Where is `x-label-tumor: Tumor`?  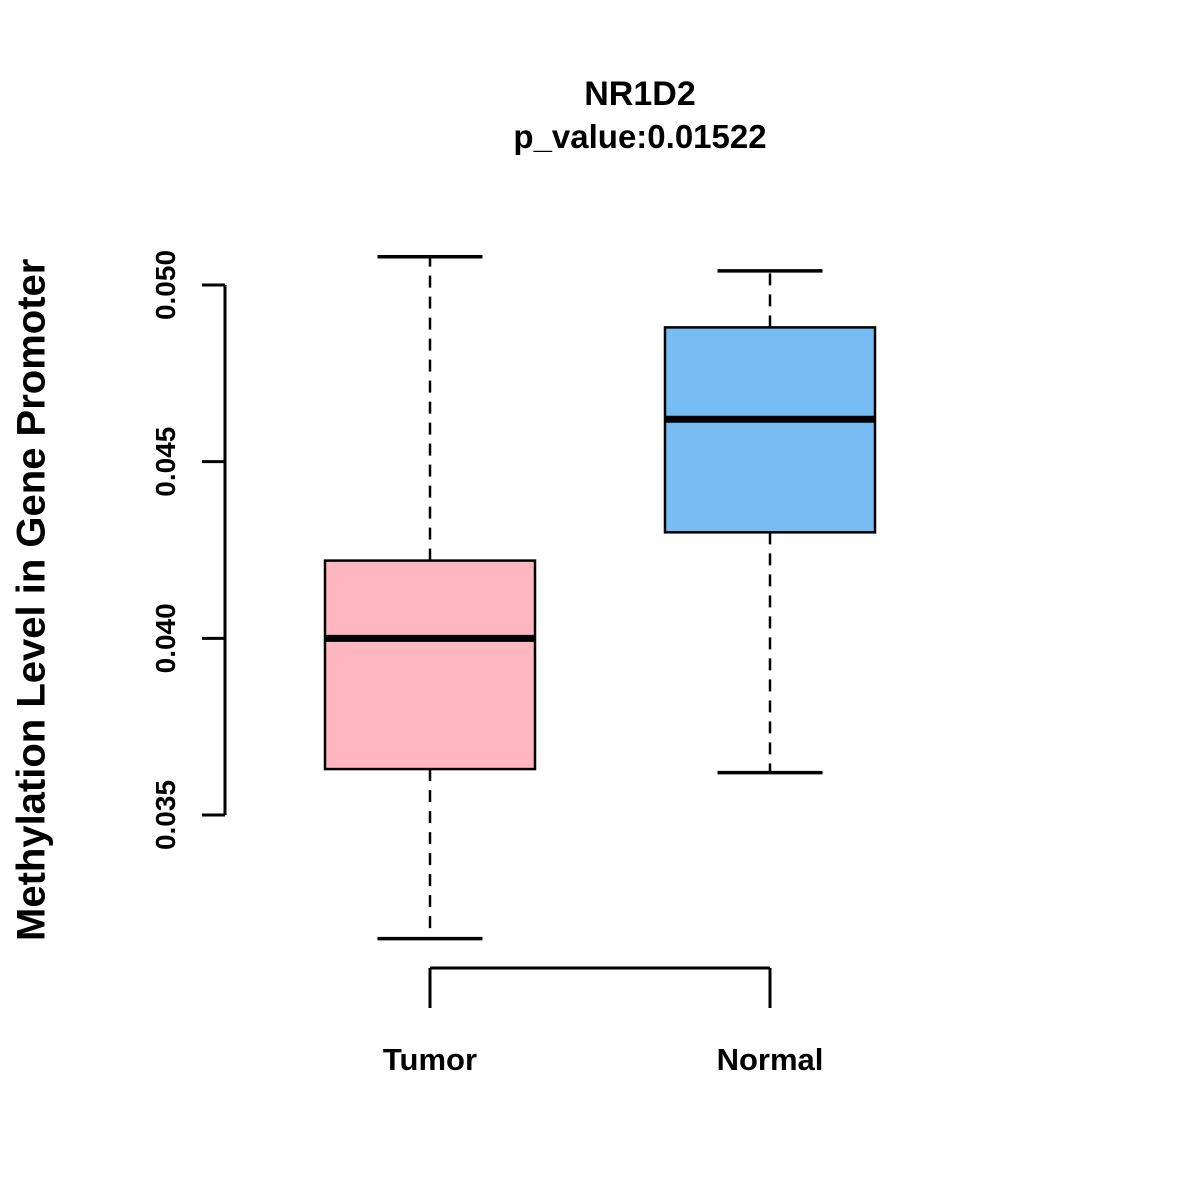 x-label-tumor: Tumor is located at coordinates (430, 1059).